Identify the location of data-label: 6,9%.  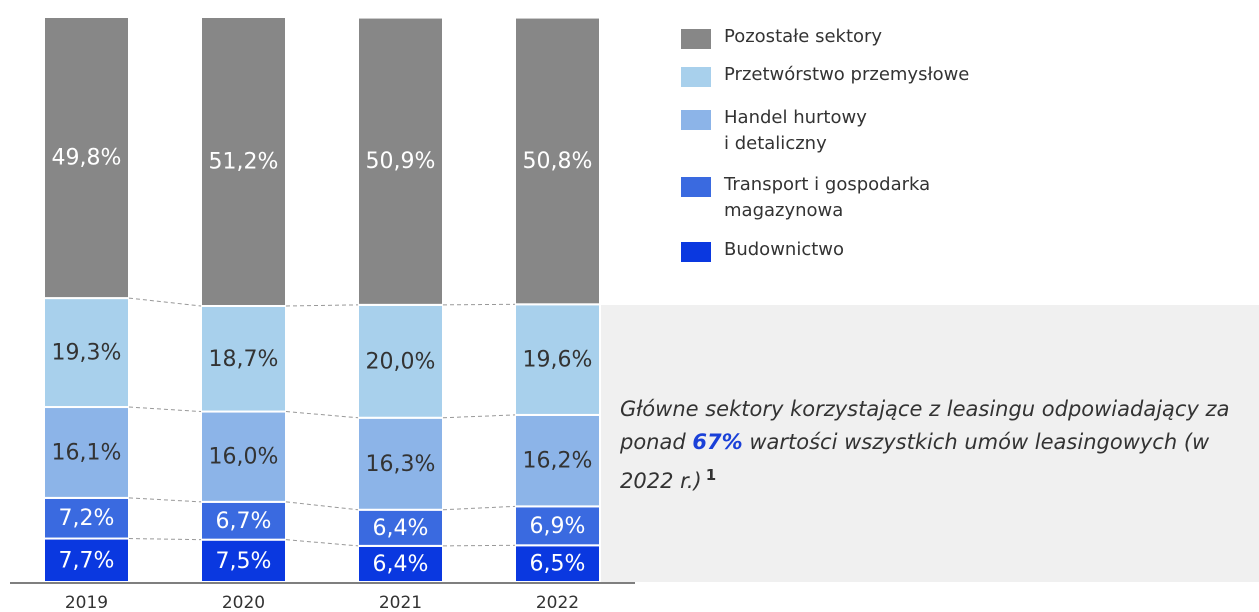
(558, 526).